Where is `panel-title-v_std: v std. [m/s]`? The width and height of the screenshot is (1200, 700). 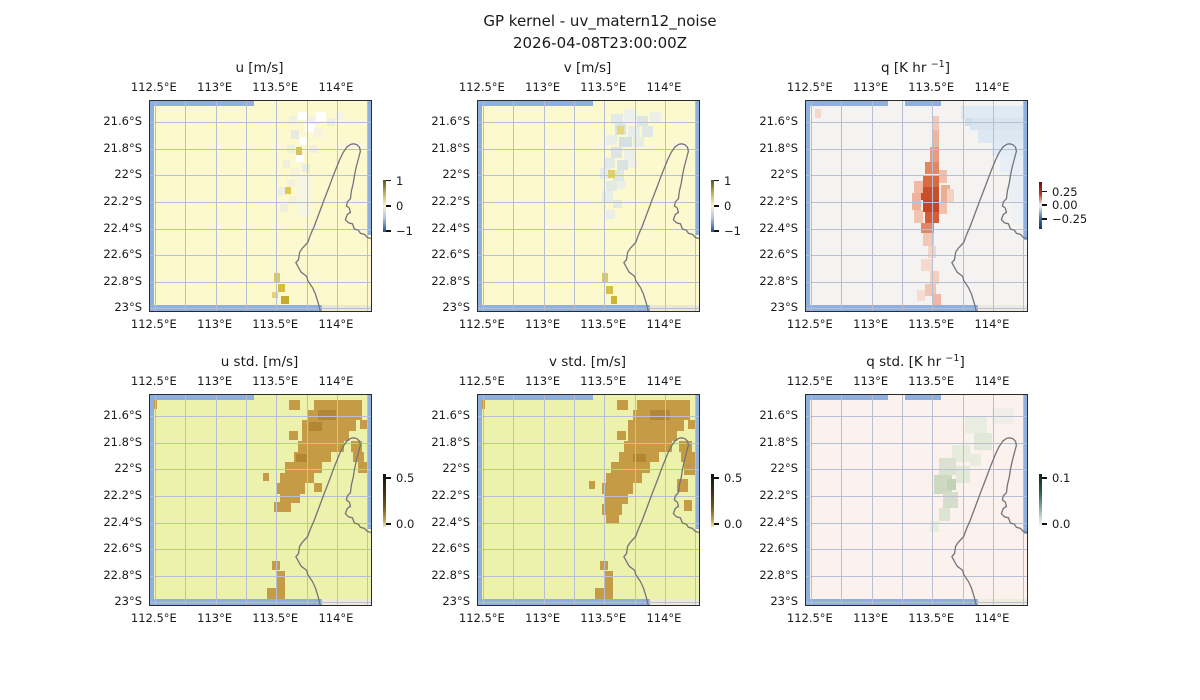
panel-title-v_std: v std. [m/s] is located at coordinates (587, 362).